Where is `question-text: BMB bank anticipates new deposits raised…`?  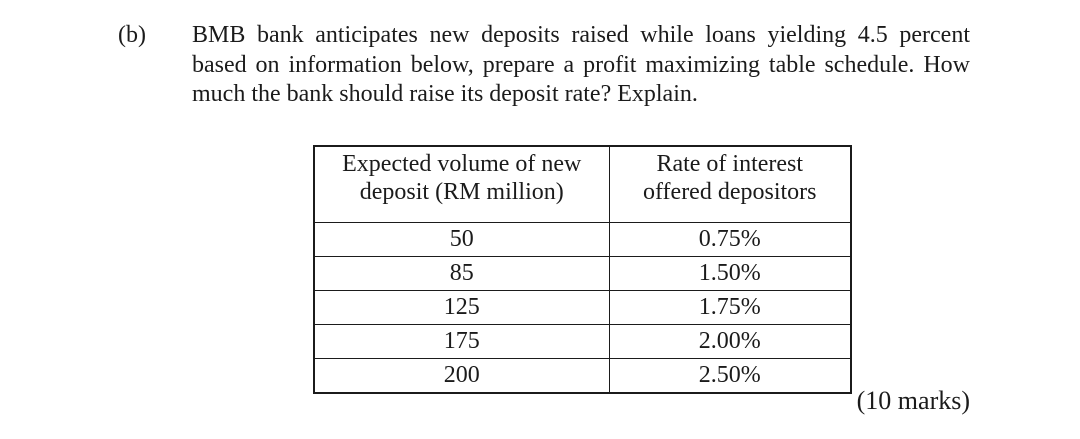 question-text: BMB bank anticipates new deposits raised… is located at coordinates (581, 65).